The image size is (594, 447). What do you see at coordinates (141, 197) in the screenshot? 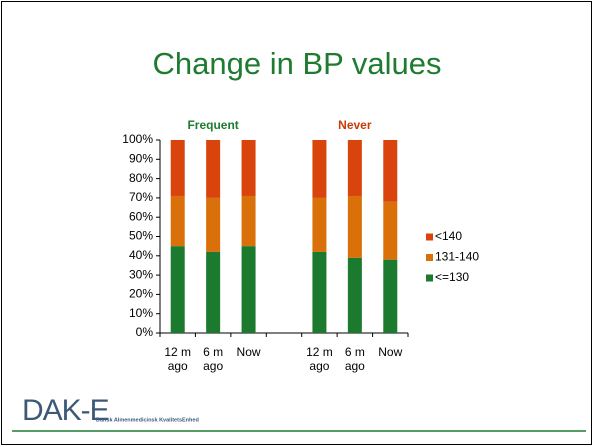
I see `y-tick-label: 70%` at bounding box center [141, 197].